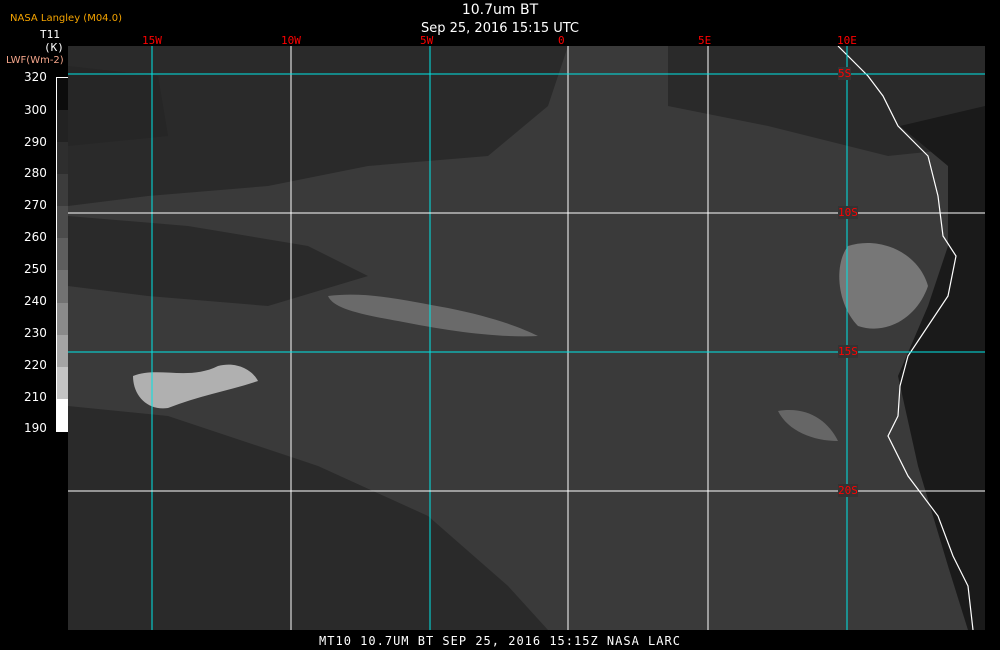 The image size is (1000, 650). Describe the element at coordinates (35, 333) in the screenshot. I see `legend-tick: 230` at that location.